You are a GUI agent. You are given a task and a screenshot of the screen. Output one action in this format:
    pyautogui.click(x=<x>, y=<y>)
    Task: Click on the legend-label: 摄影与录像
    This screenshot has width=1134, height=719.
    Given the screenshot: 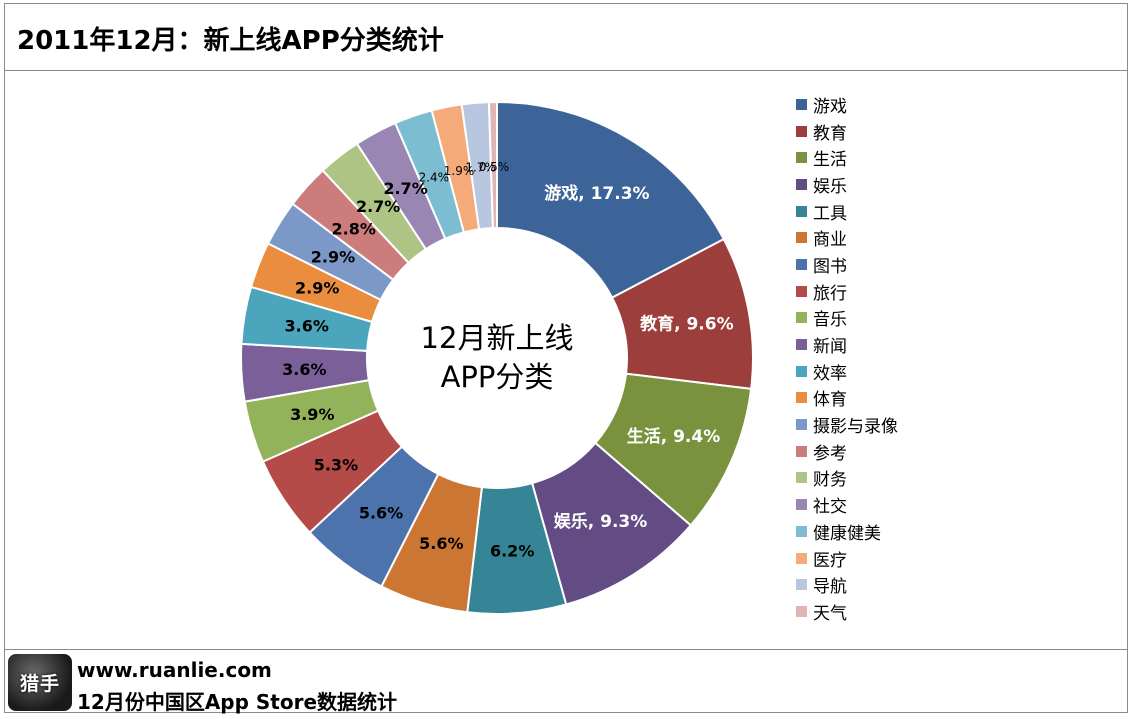 What is the action you would take?
    pyautogui.click(x=855, y=427)
    